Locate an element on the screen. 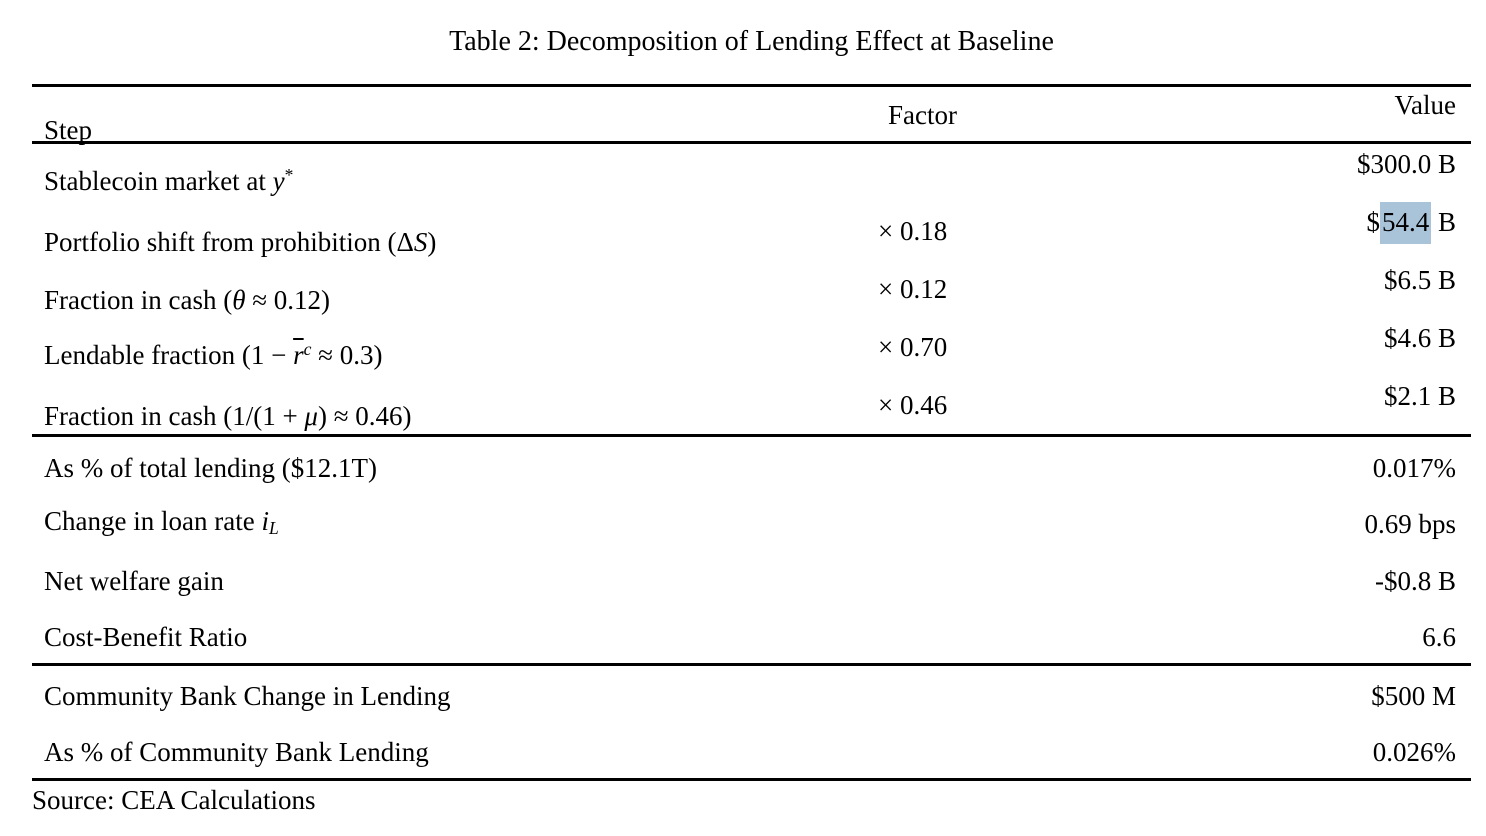  text-part: Stablecoin market at is located at coordinates (158, 181).